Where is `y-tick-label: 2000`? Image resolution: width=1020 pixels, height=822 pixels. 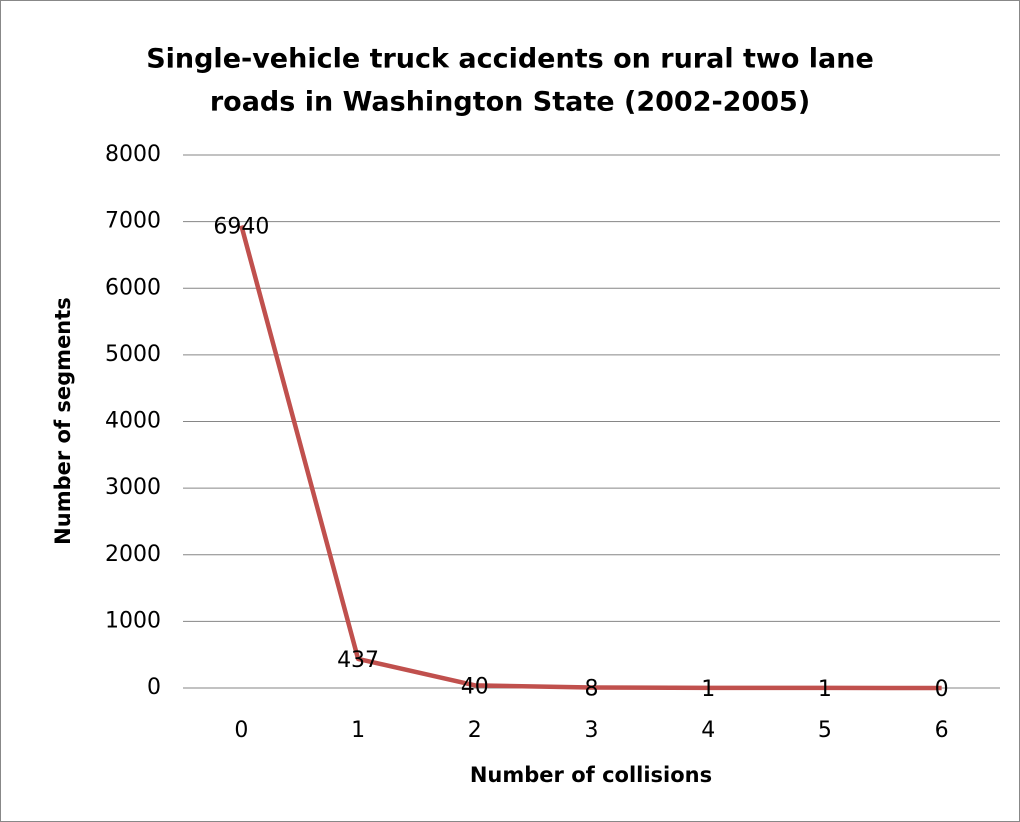
y-tick-label: 2000 is located at coordinates (133, 554).